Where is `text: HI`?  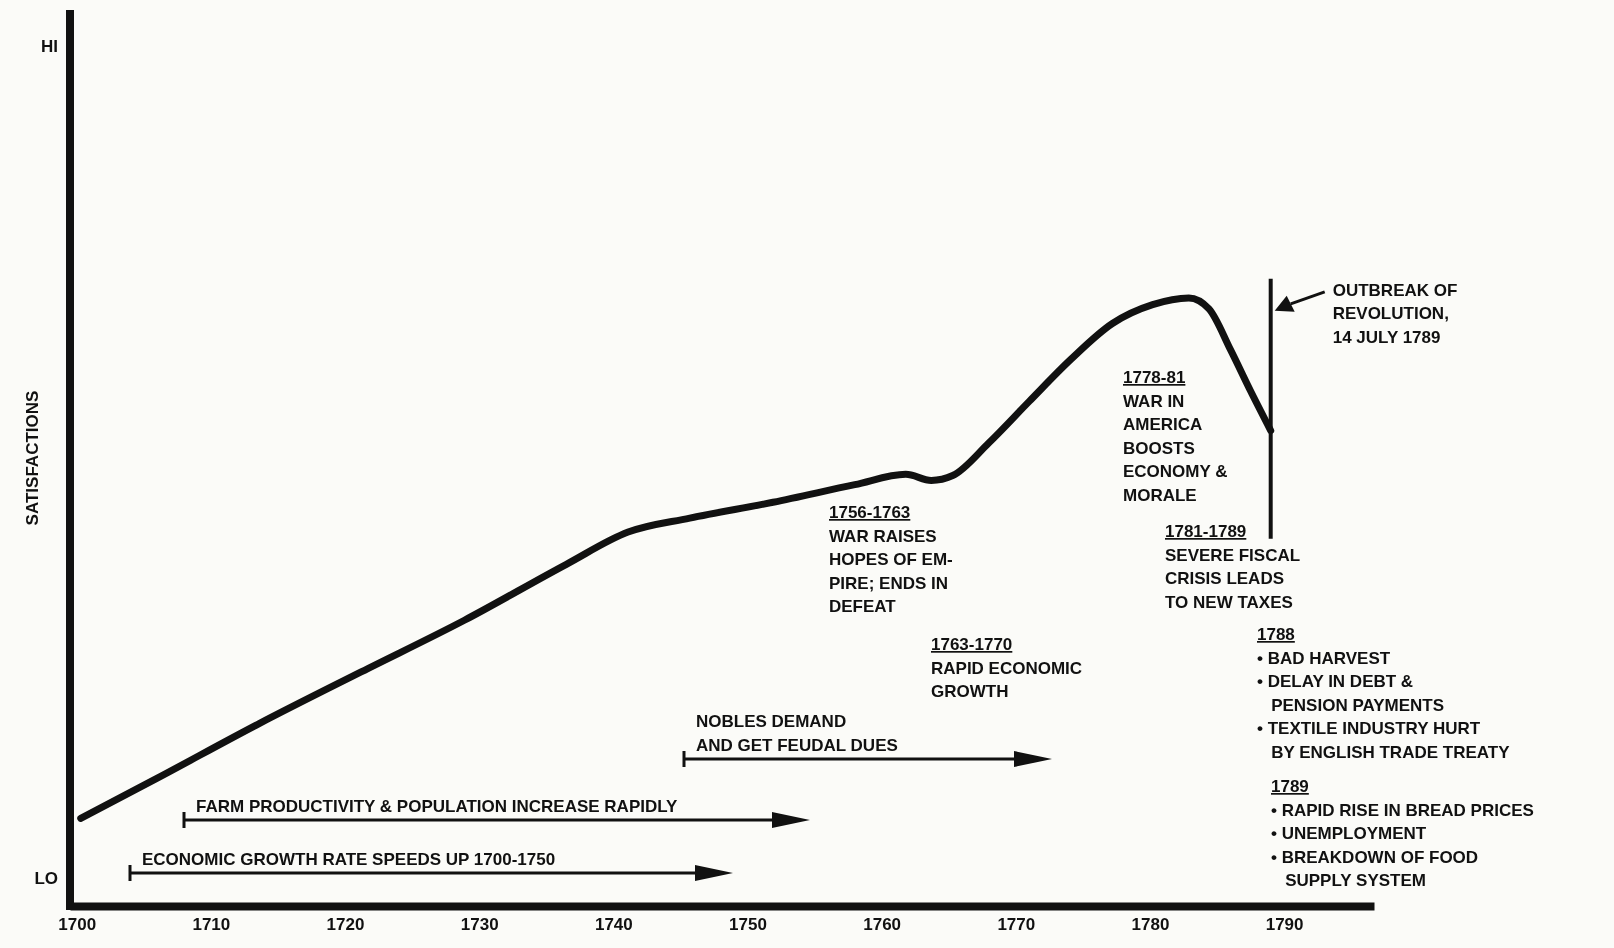 text: HI is located at coordinates (49, 46).